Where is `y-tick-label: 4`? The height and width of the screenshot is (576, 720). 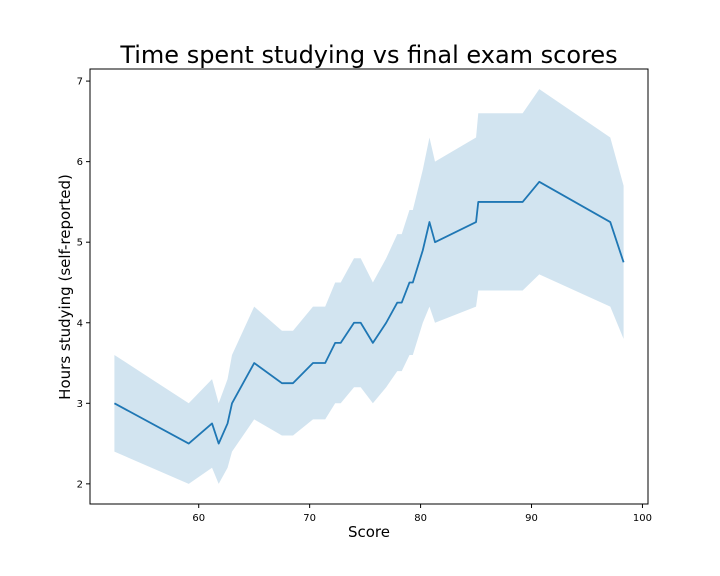
y-tick-label: 4 is located at coordinates (80, 323).